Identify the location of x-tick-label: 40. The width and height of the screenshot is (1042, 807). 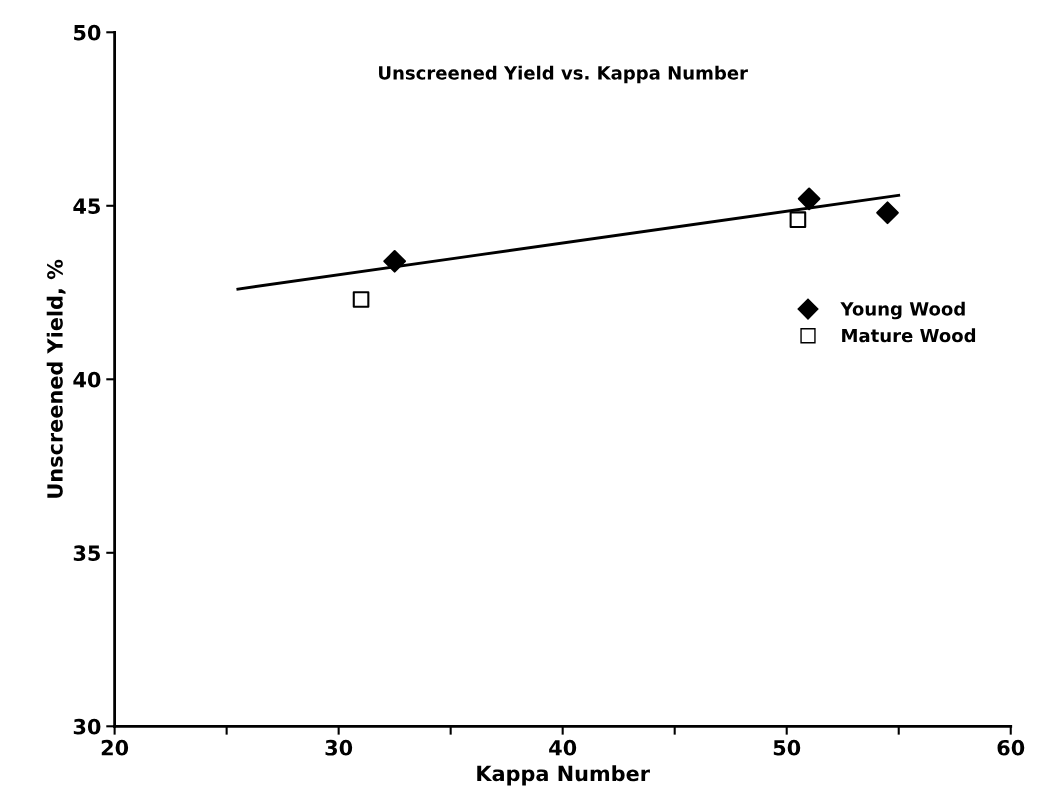
(563, 747).